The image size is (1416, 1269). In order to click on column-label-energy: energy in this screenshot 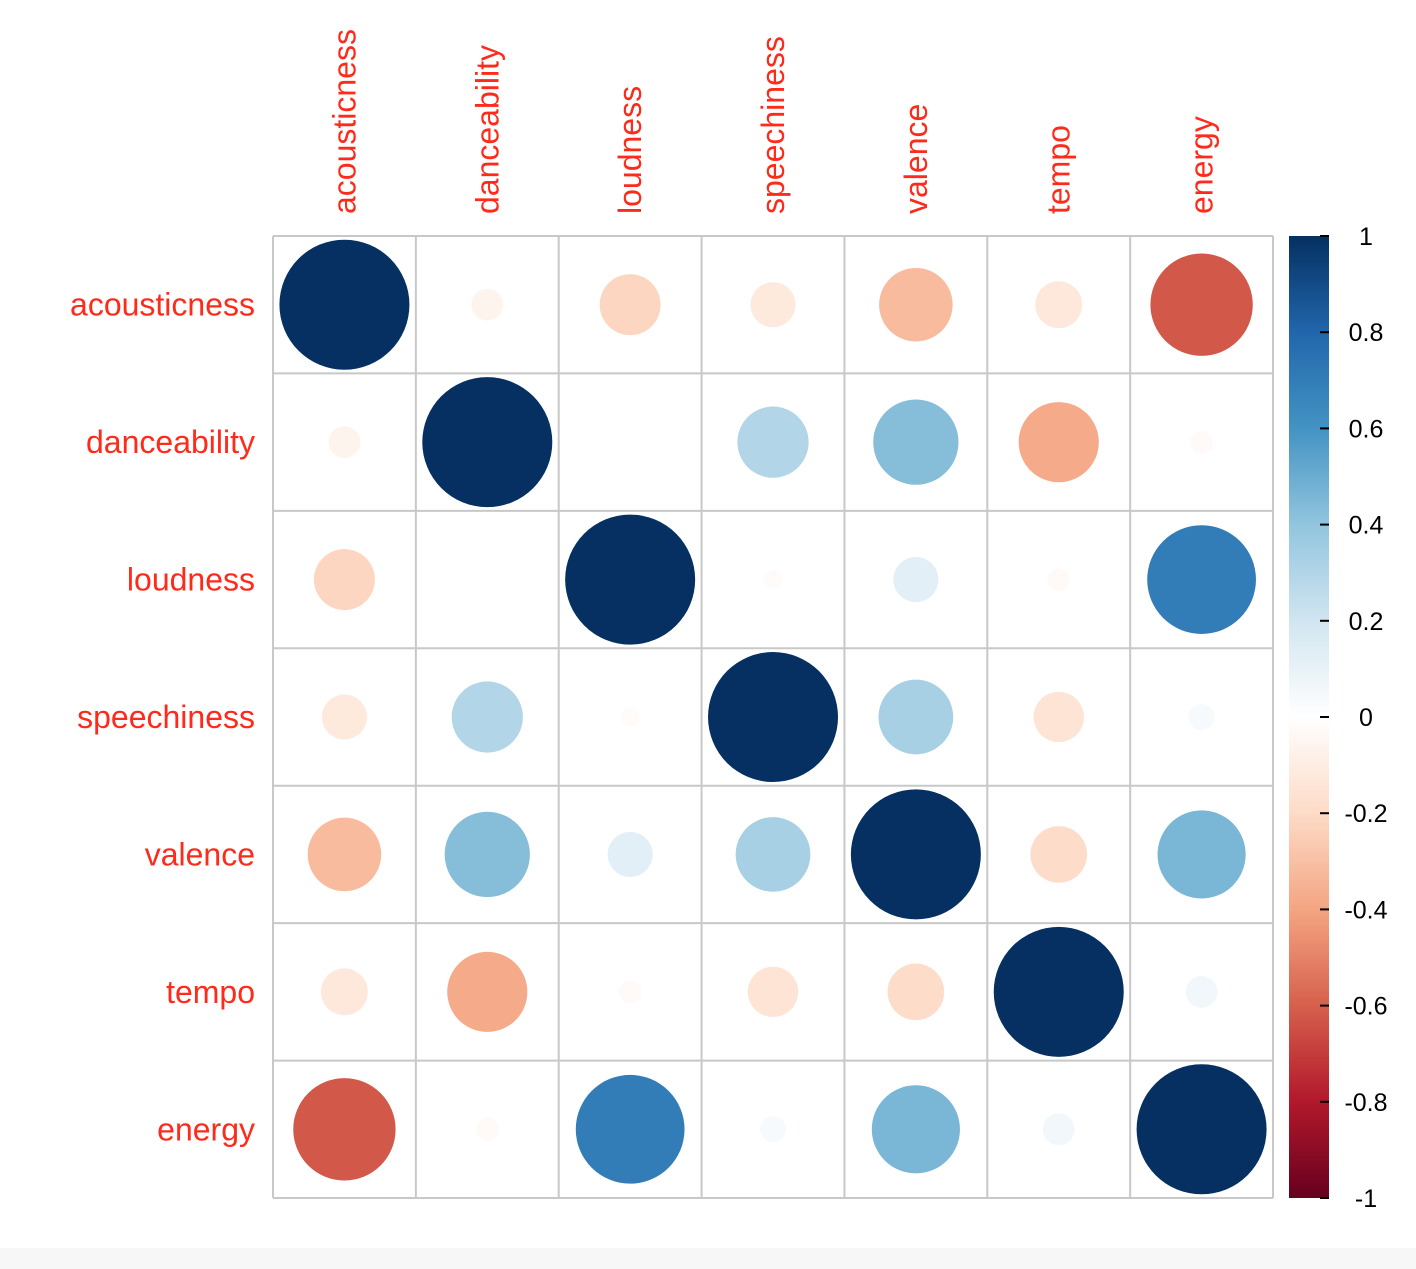, I will do `click(1202, 165)`.